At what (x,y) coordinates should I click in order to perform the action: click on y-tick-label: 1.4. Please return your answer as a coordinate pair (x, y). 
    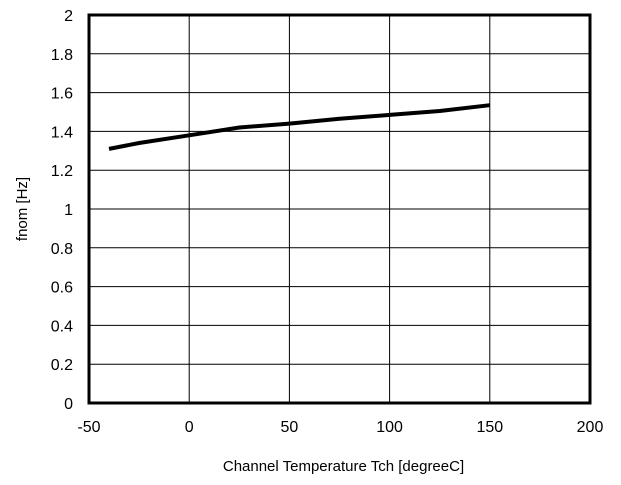
    Looking at the image, I should click on (62, 132).